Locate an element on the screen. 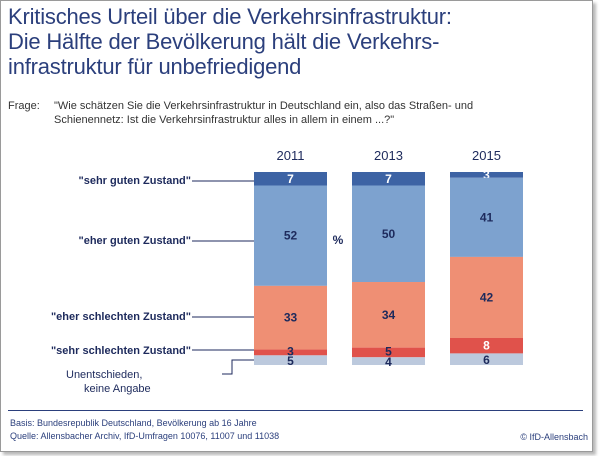 The width and height of the screenshot is (600, 456). data-label-2015-2: 41 is located at coordinates (487, 217).